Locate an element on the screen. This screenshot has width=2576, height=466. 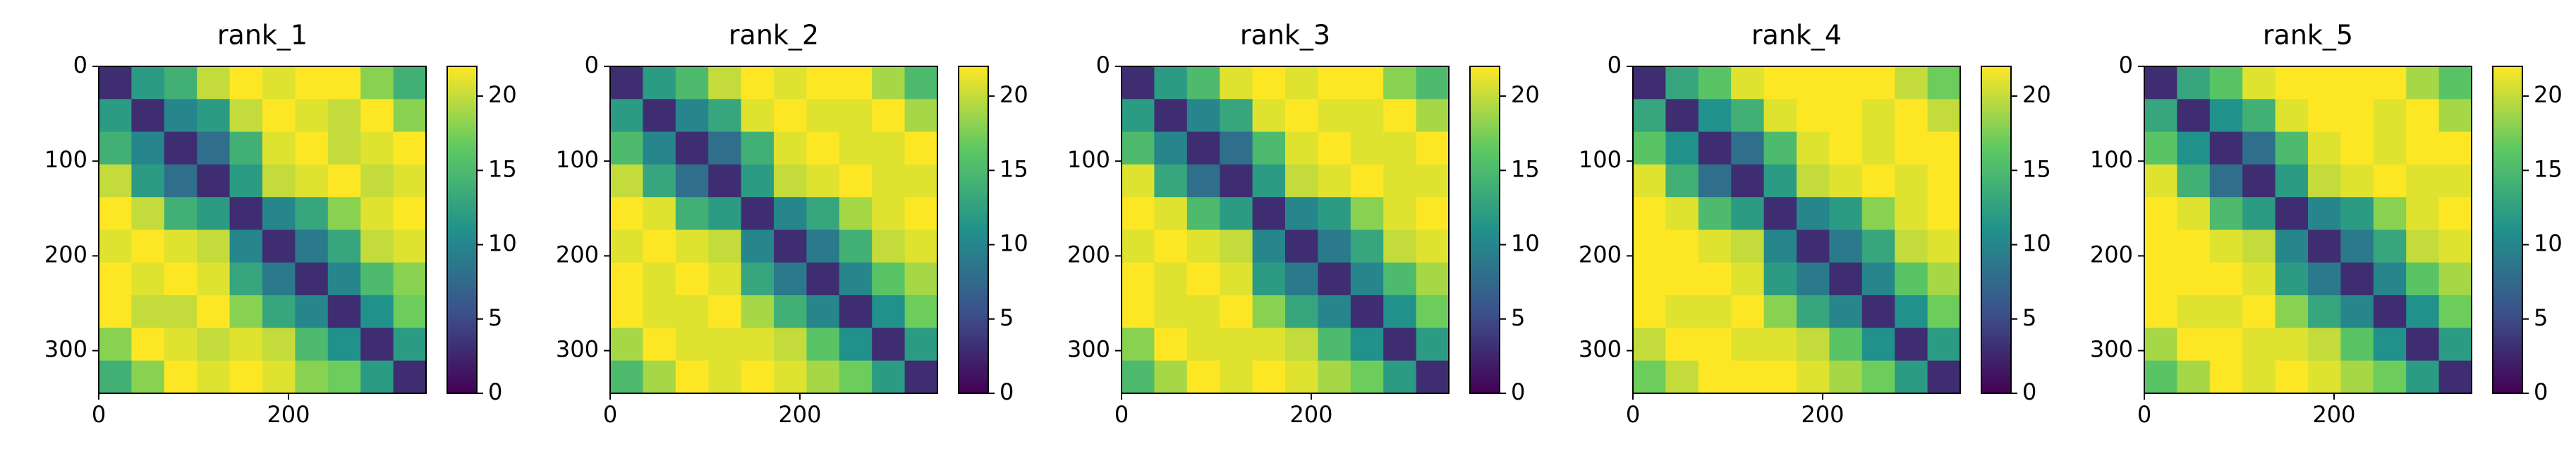
x-tick-label: 0 is located at coordinates (2144, 414).